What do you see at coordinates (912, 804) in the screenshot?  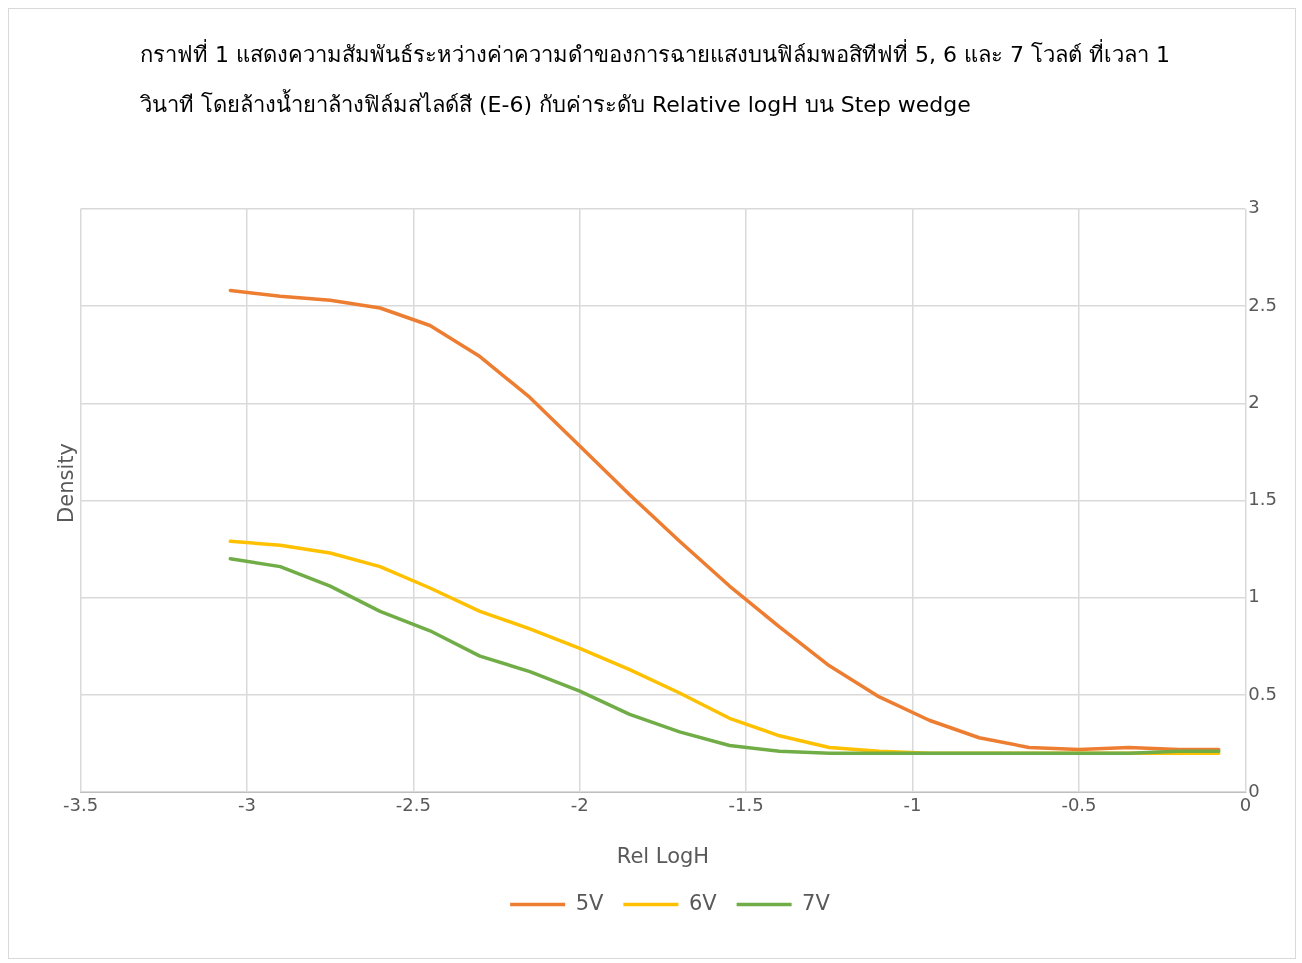 I see `x-tick-label: -1` at bounding box center [912, 804].